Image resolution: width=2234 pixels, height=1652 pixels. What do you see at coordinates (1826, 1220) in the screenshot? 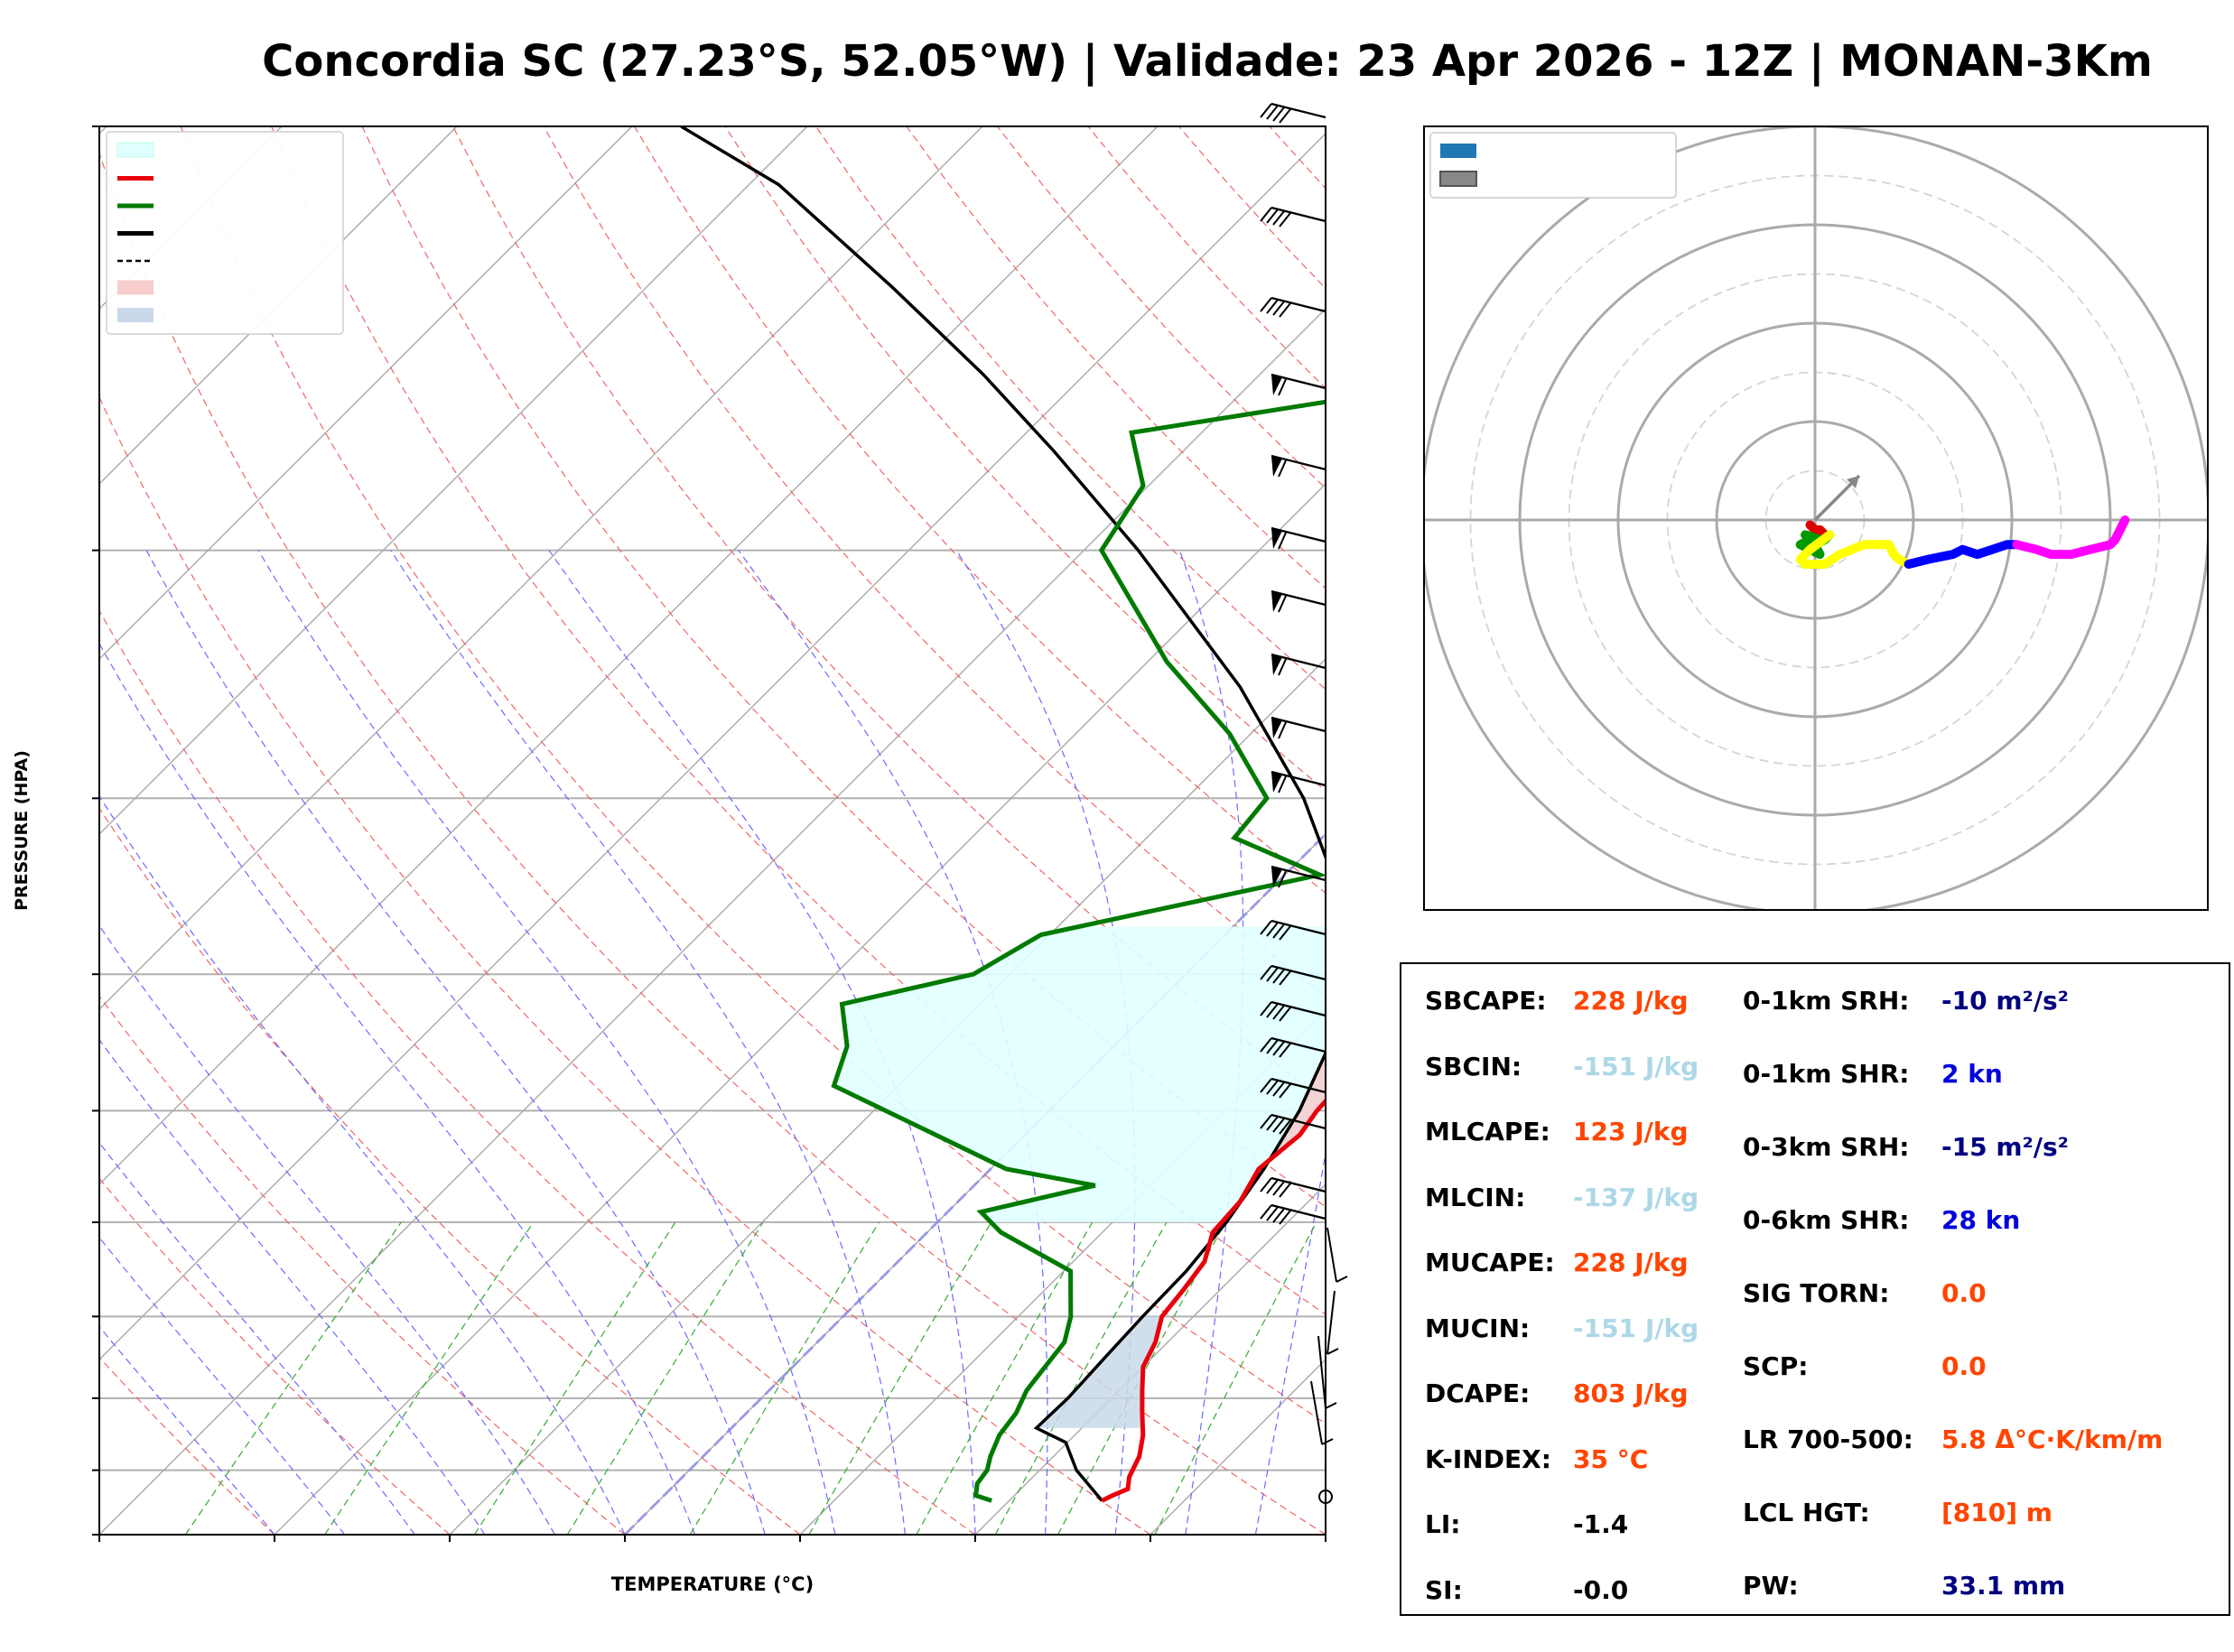
I see `stat-label: 0-6km SHR:` at bounding box center [1826, 1220].